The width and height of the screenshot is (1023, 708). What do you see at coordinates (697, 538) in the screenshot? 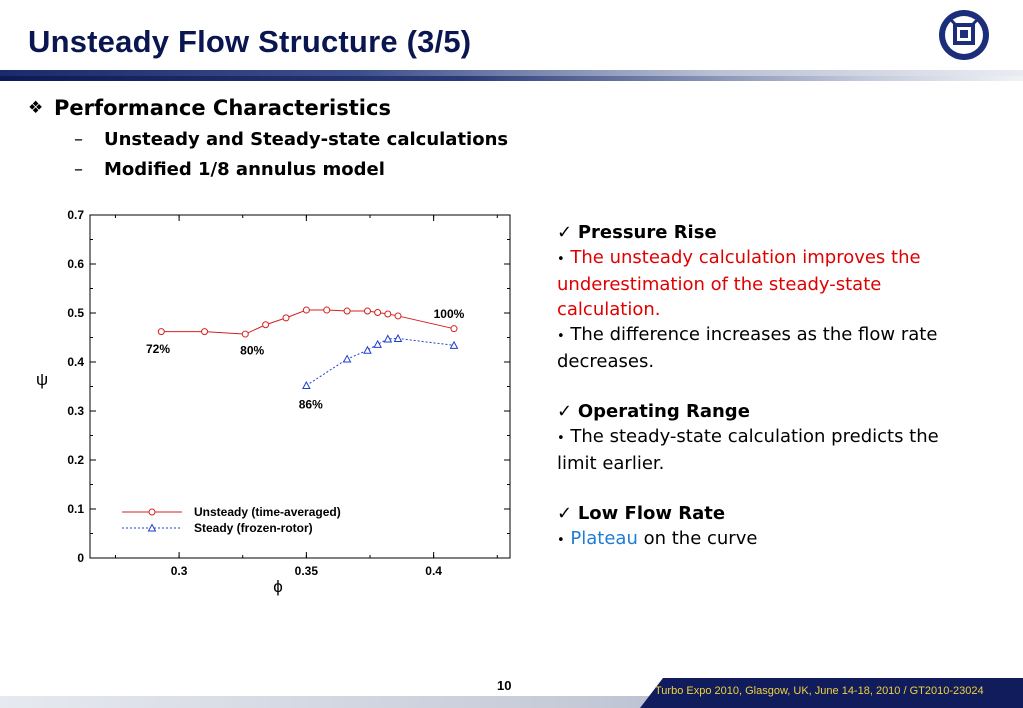
I see `low-flow-rest: on the curve` at bounding box center [697, 538].